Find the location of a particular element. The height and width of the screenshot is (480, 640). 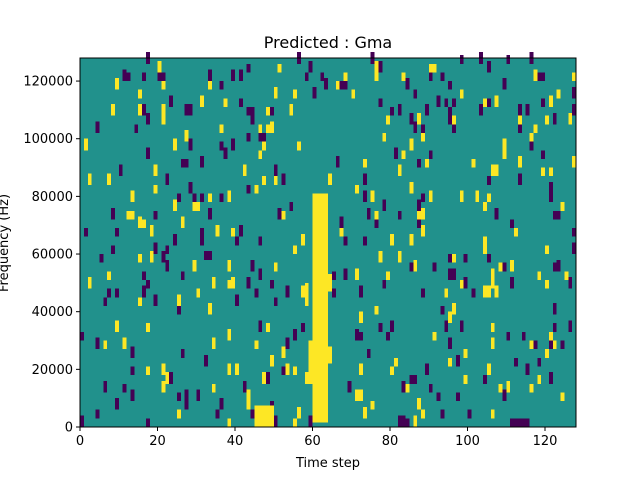

y-axis-label: Frequency (Hz) is located at coordinates (6, 243).